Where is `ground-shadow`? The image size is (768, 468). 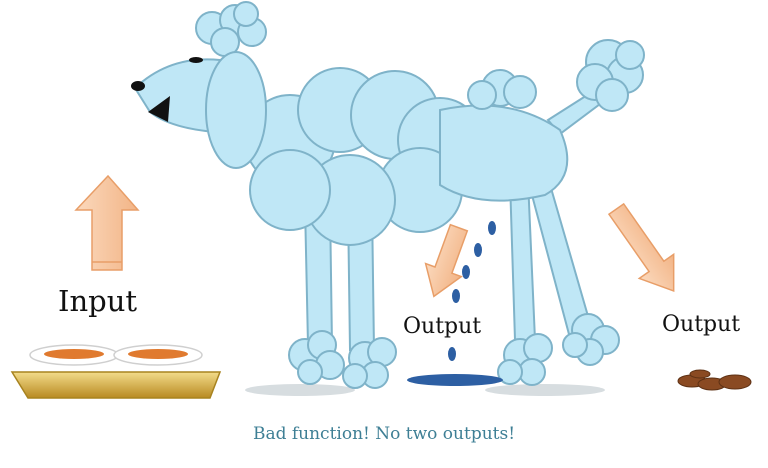 ground-shadow is located at coordinates (425, 390).